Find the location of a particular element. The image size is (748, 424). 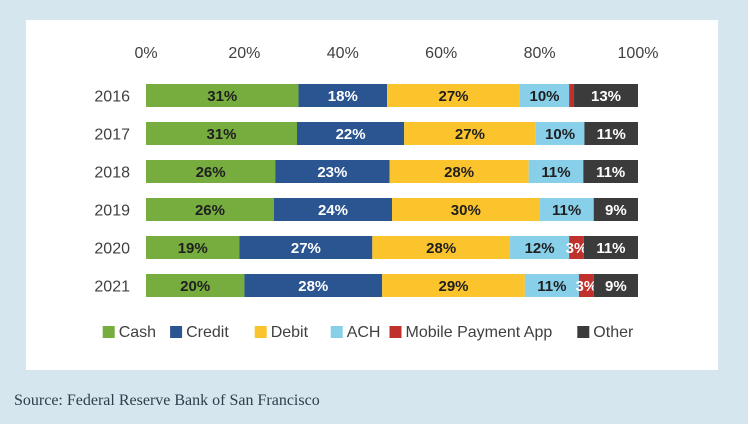

x-tick-label: 40% is located at coordinates (343, 53).